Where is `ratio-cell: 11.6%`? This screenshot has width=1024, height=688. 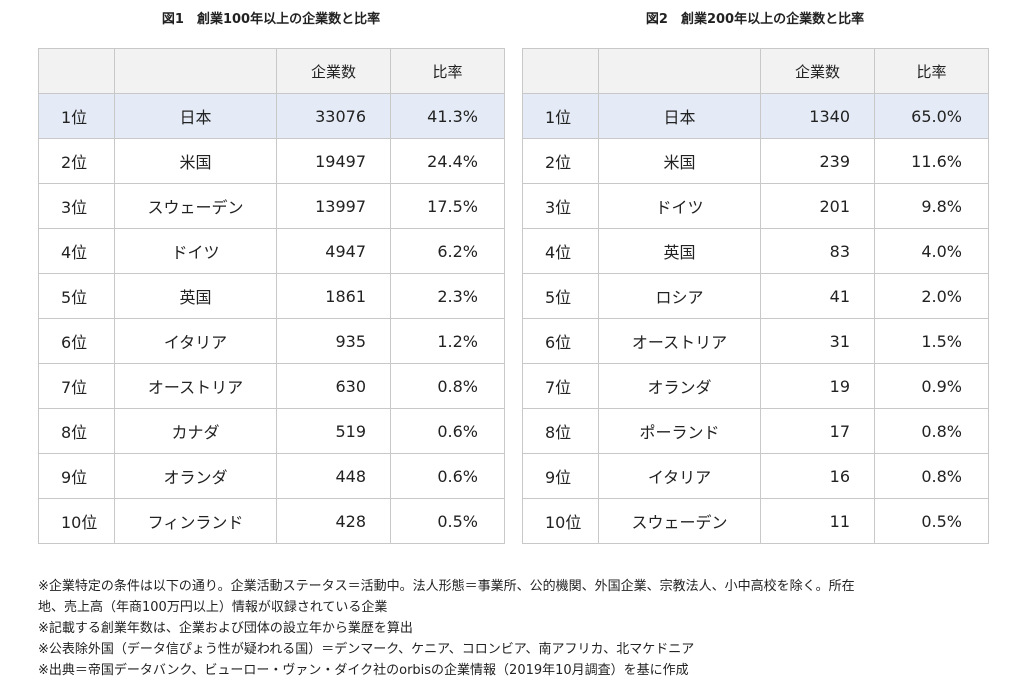
ratio-cell: 11.6% is located at coordinates (931, 161).